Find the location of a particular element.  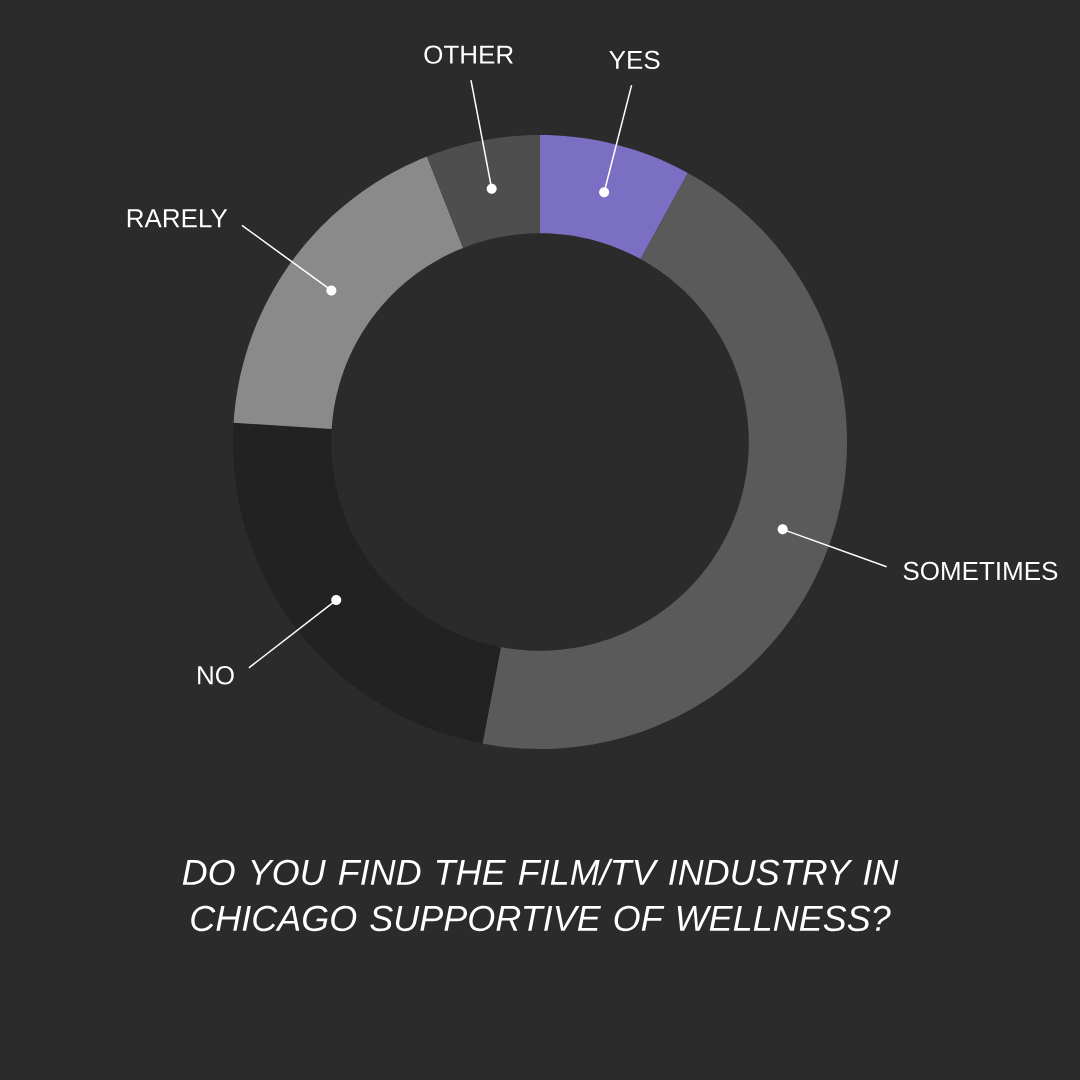

slice-label: NO is located at coordinates (216, 675).